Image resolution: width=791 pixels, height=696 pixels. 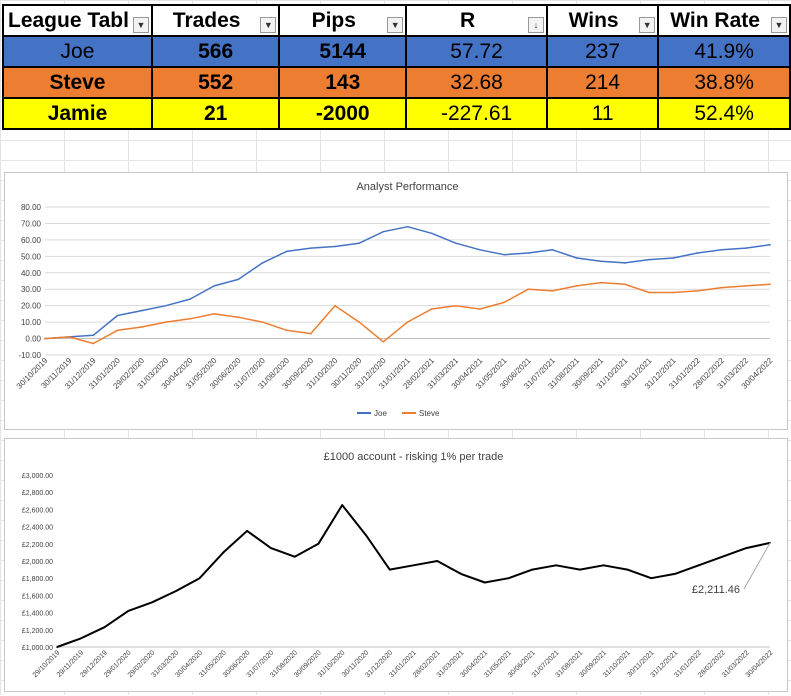 I want to click on y-tick-label: £2,400.00, so click(x=37, y=528).